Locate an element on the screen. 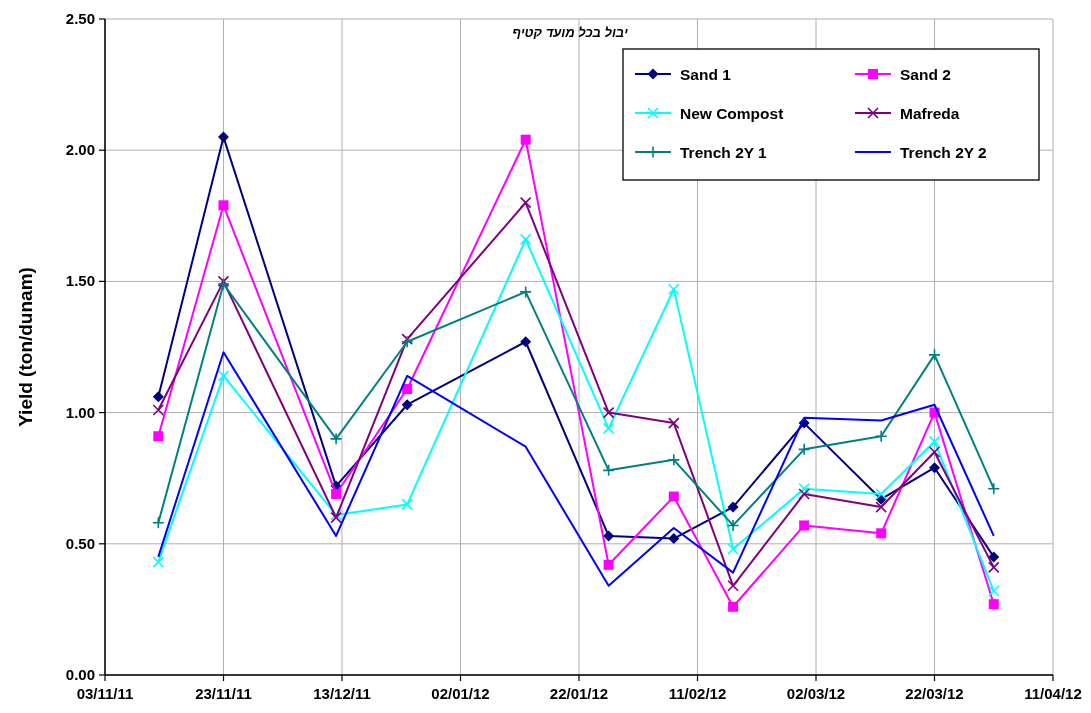 The height and width of the screenshot is (713, 1091). x-tick-label: 23/11/11 is located at coordinates (223, 693).